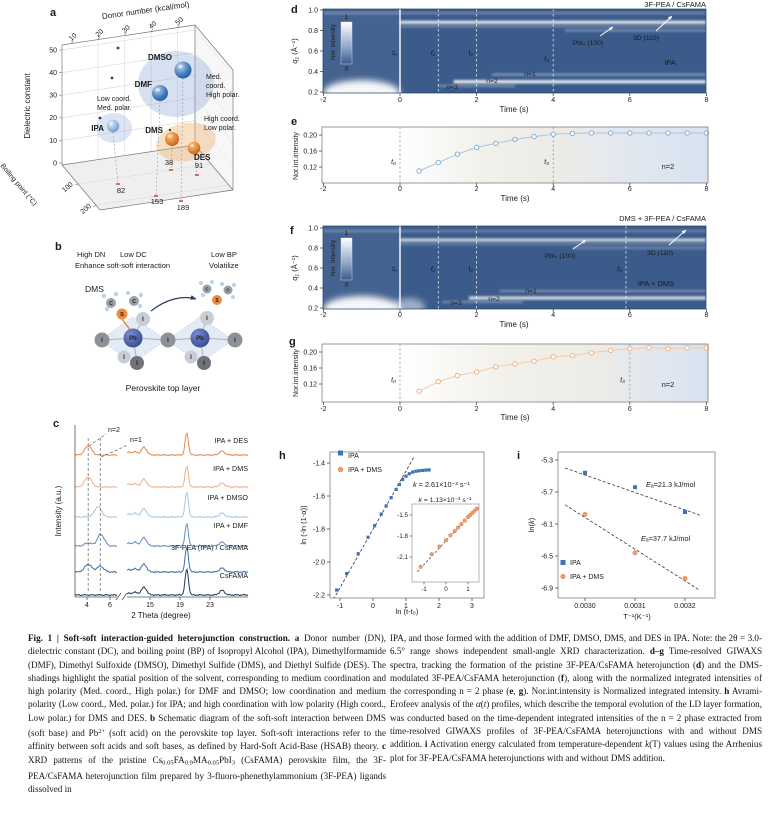 Image resolution: width=771 pixels, height=819 pixels. What do you see at coordinates (173, 303) in the screenshot?
I see `volatilize-arrow` at bounding box center [173, 303].